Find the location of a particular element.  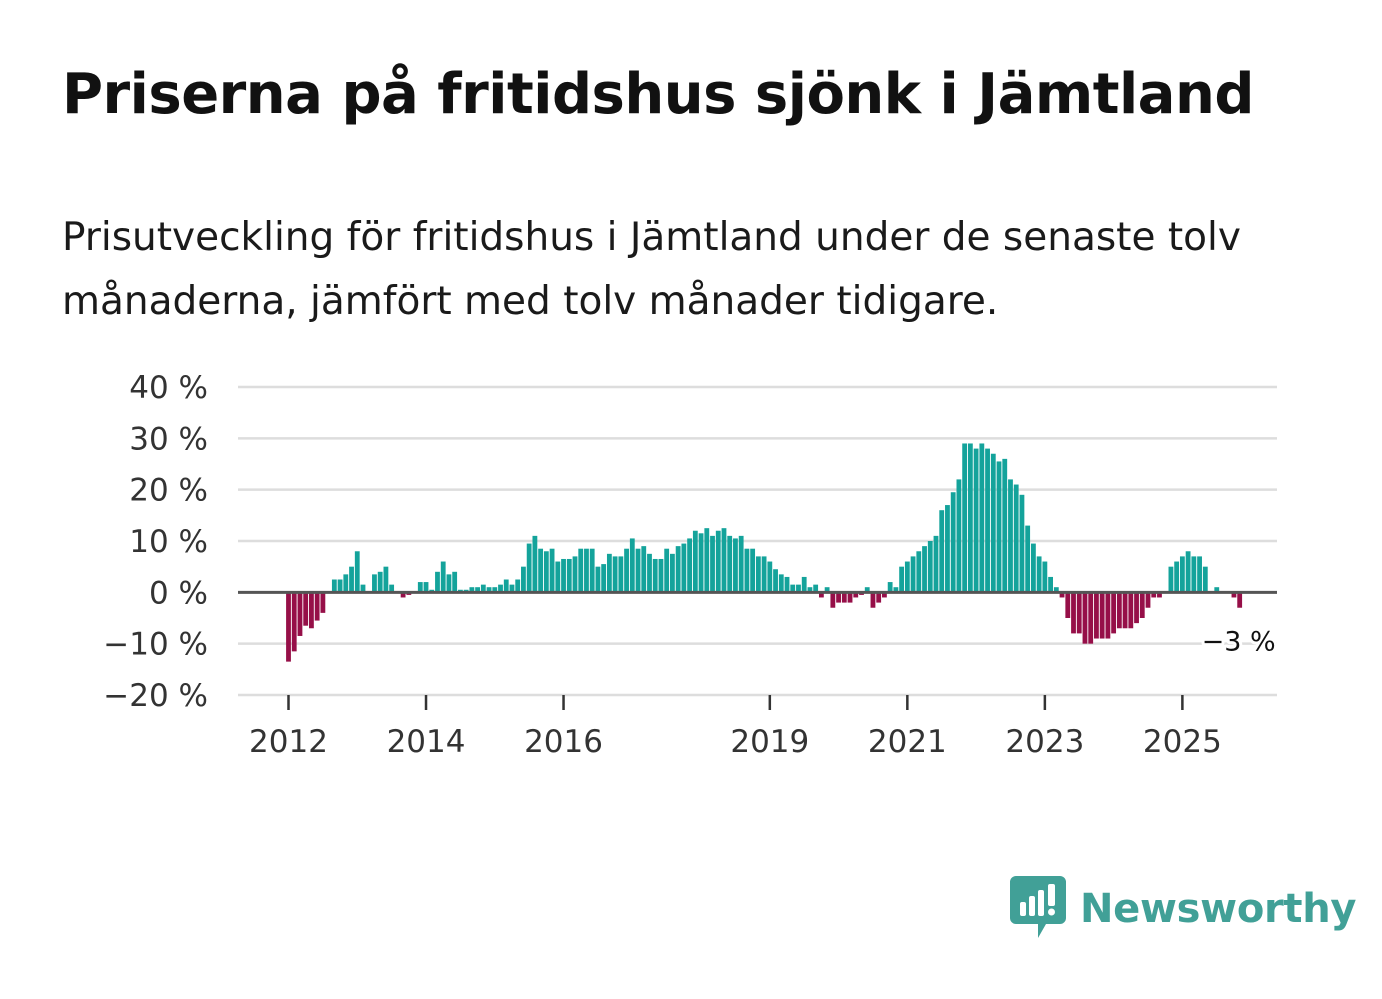

x-tick-label: 2019 is located at coordinates (769, 742).